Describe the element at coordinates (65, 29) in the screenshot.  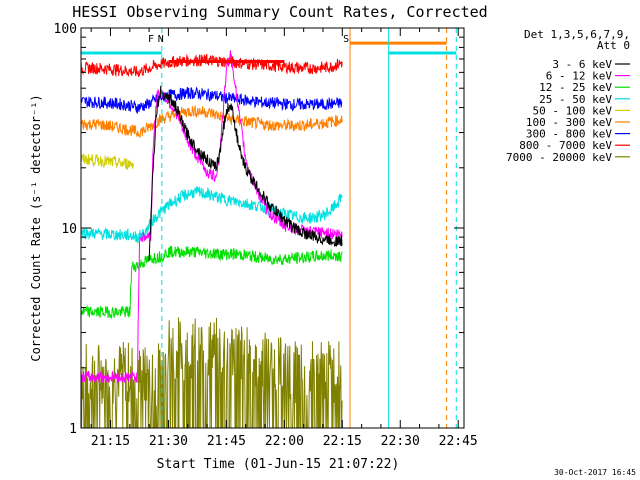
I see `y-tick-label-100: 100` at that location.